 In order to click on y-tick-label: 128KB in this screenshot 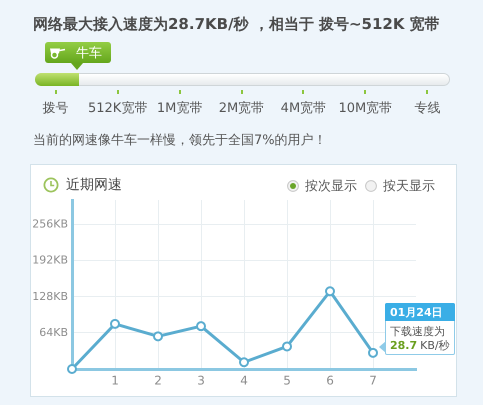, I will do `click(50, 296)`.